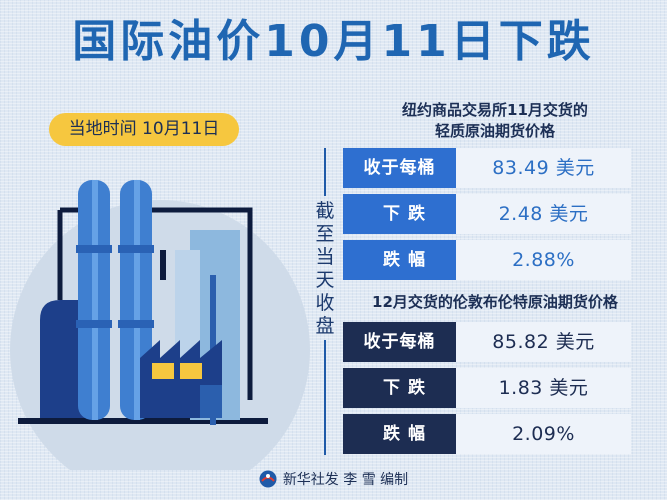 The image size is (667, 500). I want to click on row-value: 2.48 美元, so click(543, 214).